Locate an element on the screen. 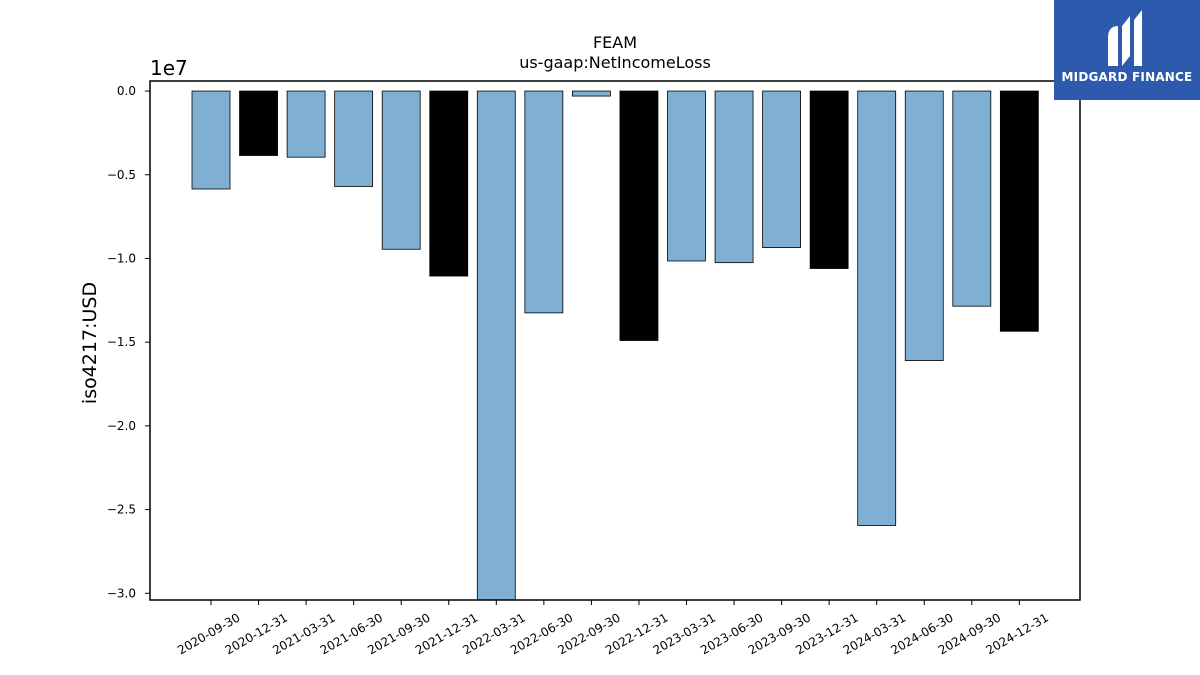 This screenshot has height=675, width=1200. brand-logo: MIDGARD FINANCE is located at coordinates (1127, 50).